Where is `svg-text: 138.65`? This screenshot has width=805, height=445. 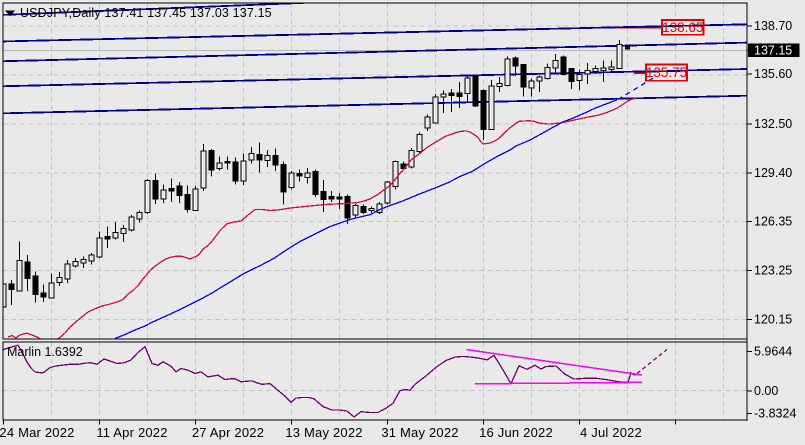
svg-text: 138.65 is located at coordinates (682, 27).